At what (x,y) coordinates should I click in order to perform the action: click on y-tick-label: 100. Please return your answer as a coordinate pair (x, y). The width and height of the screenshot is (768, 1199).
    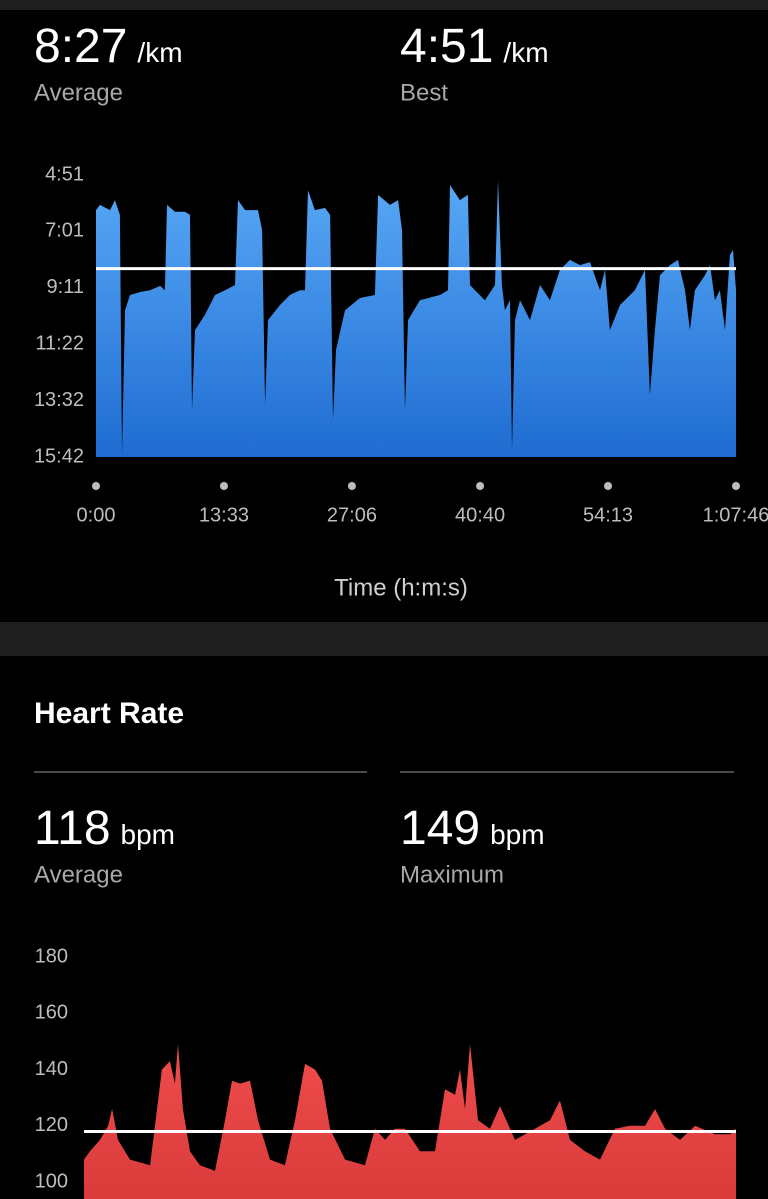
    Looking at the image, I should click on (51, 1181).